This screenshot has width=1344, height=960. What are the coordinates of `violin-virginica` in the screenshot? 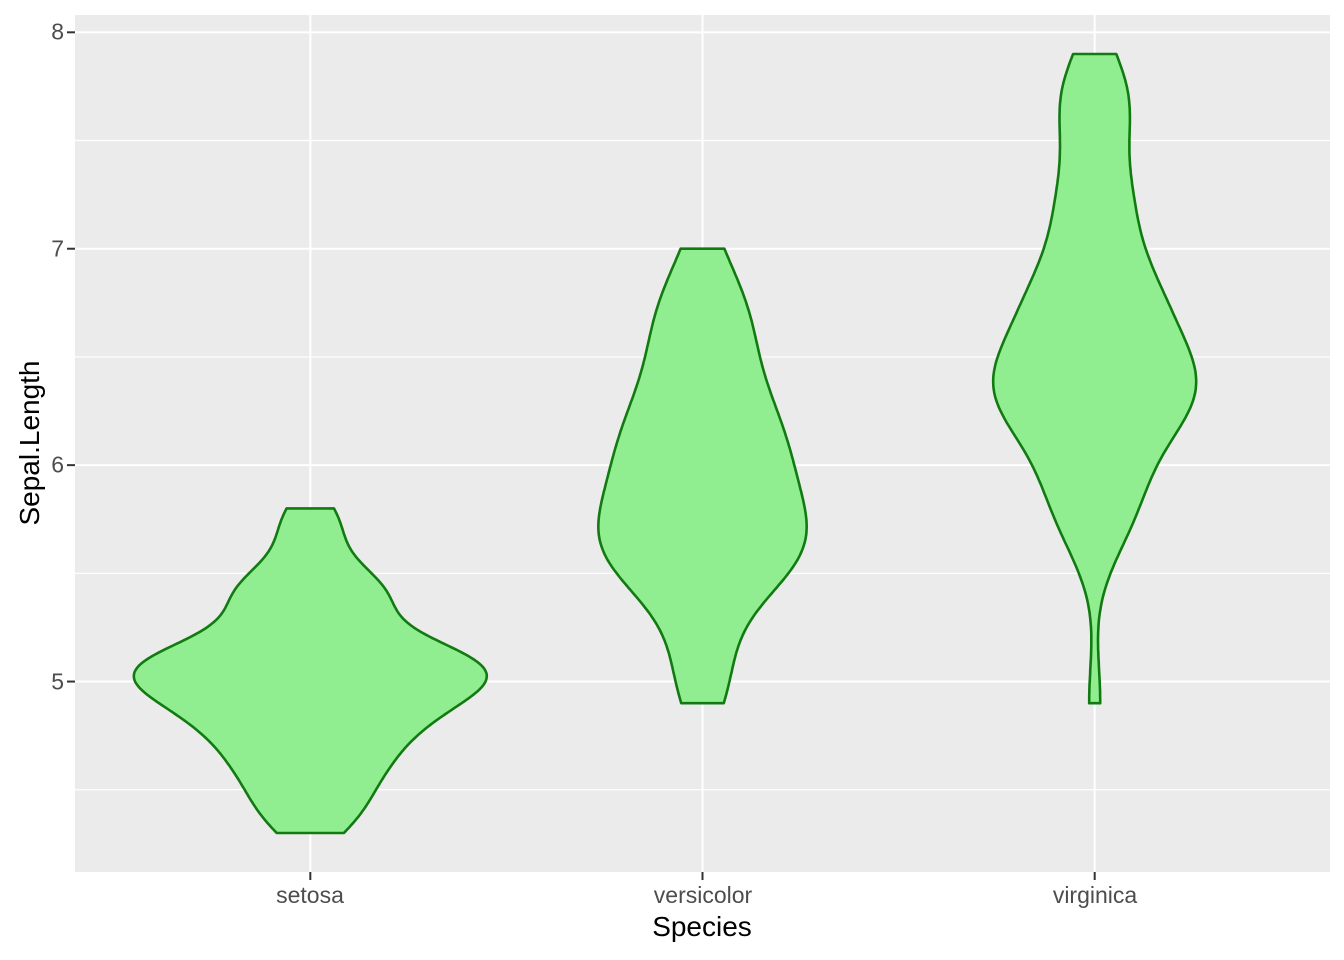 It's located at (1094, 378).